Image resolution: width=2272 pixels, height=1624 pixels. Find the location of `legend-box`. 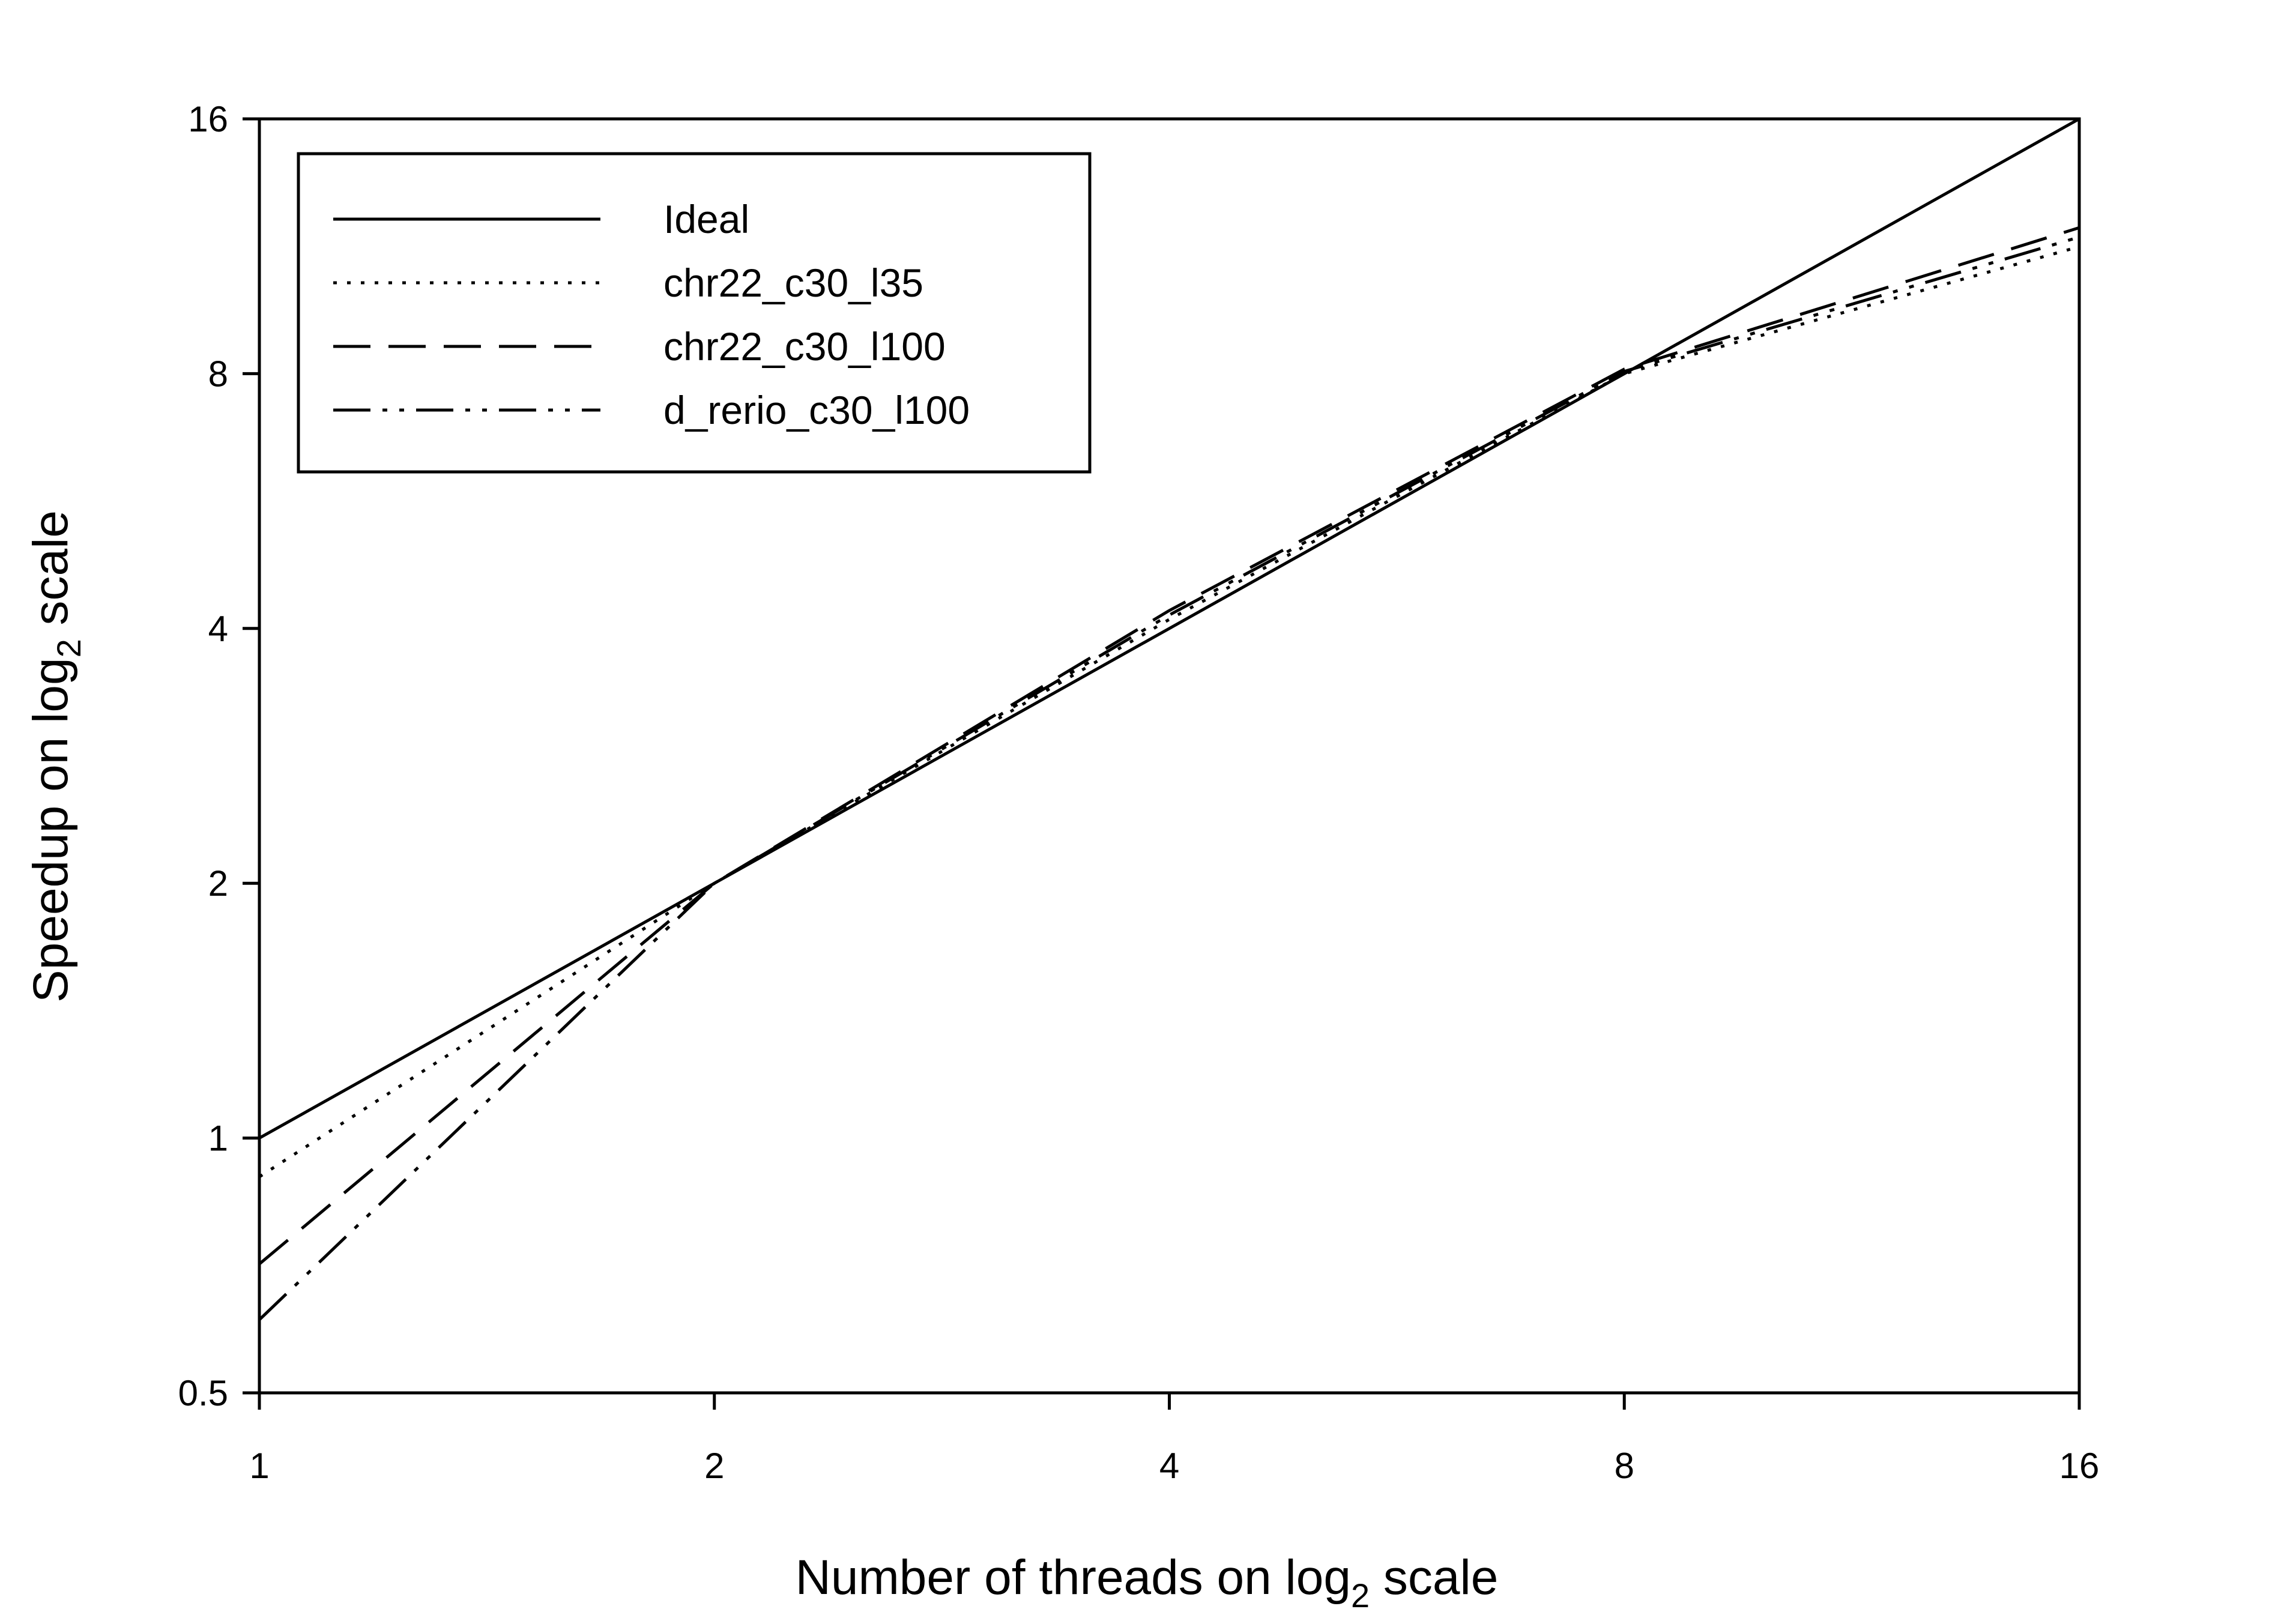

legend-box is located at coordinates (694, 313).